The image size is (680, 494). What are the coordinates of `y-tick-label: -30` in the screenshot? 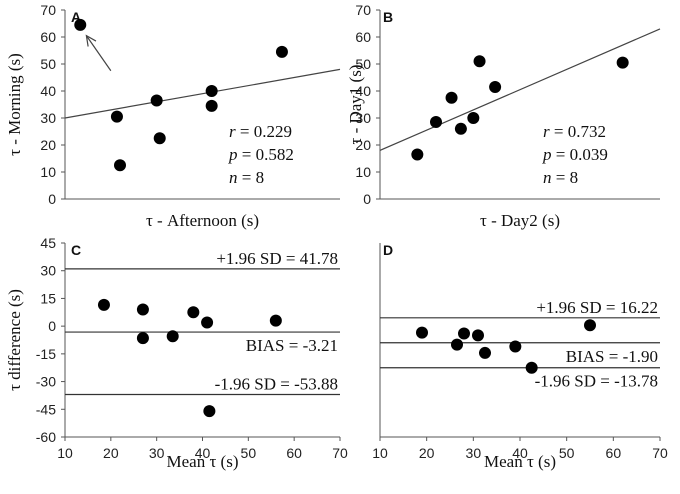 It's located at (46, 382).